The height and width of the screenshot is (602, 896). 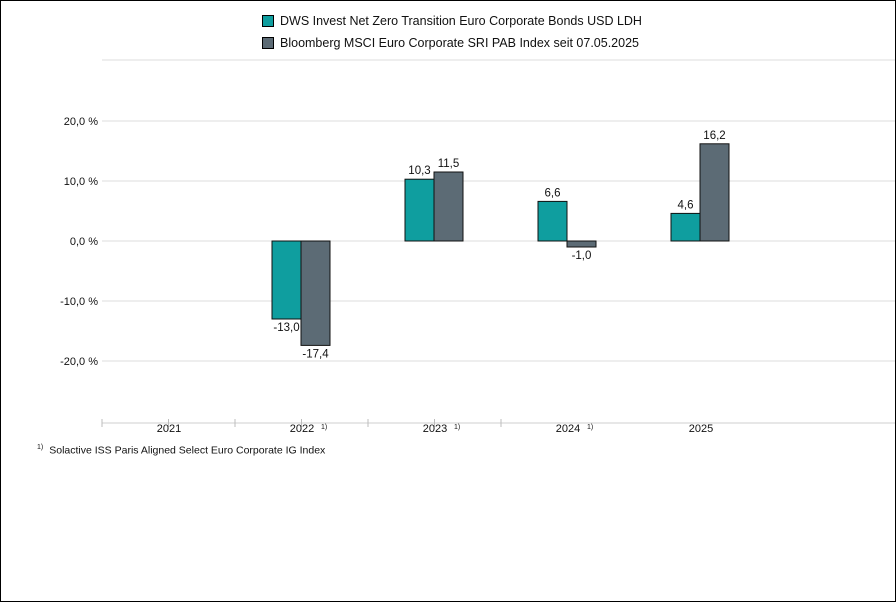 What do you see at coordinates (686, 205) in the screenshot?
I see `data-label: 4,6` at bounding box center [686, 205].